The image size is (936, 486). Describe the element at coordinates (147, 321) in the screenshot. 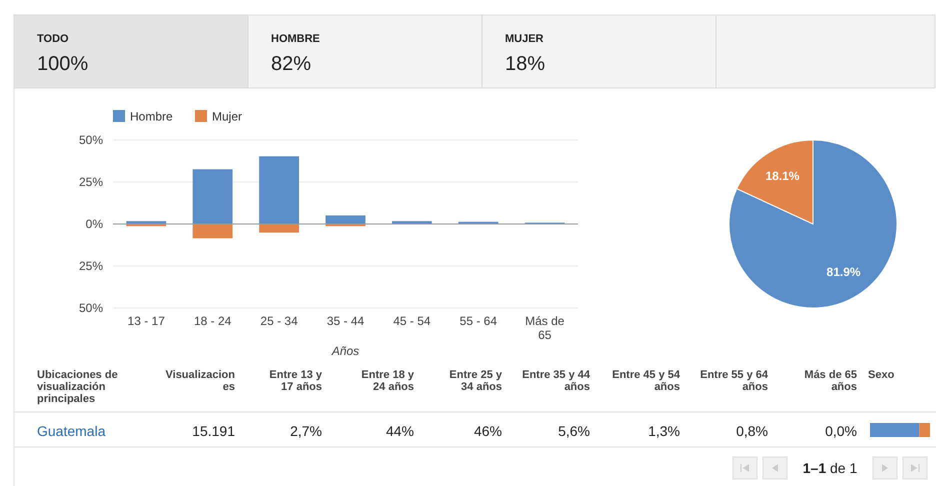

I see `x-tick-label: 13 - 17` at that location.